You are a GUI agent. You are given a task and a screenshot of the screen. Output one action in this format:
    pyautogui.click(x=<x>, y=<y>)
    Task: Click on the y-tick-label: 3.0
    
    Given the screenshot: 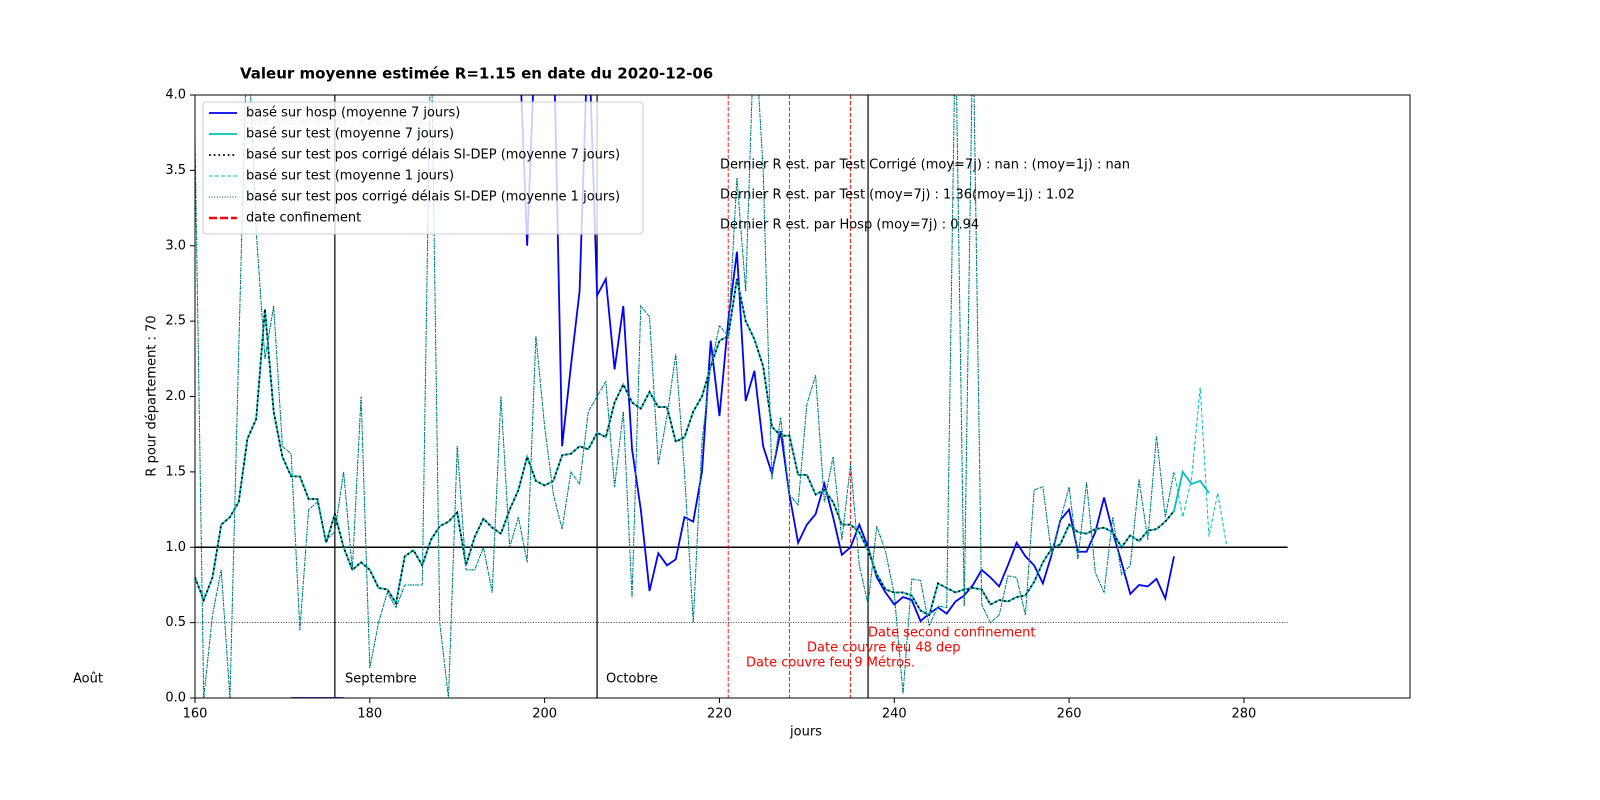 What is the action you would take?
    pyautogui.click(x=175, y=245)
    